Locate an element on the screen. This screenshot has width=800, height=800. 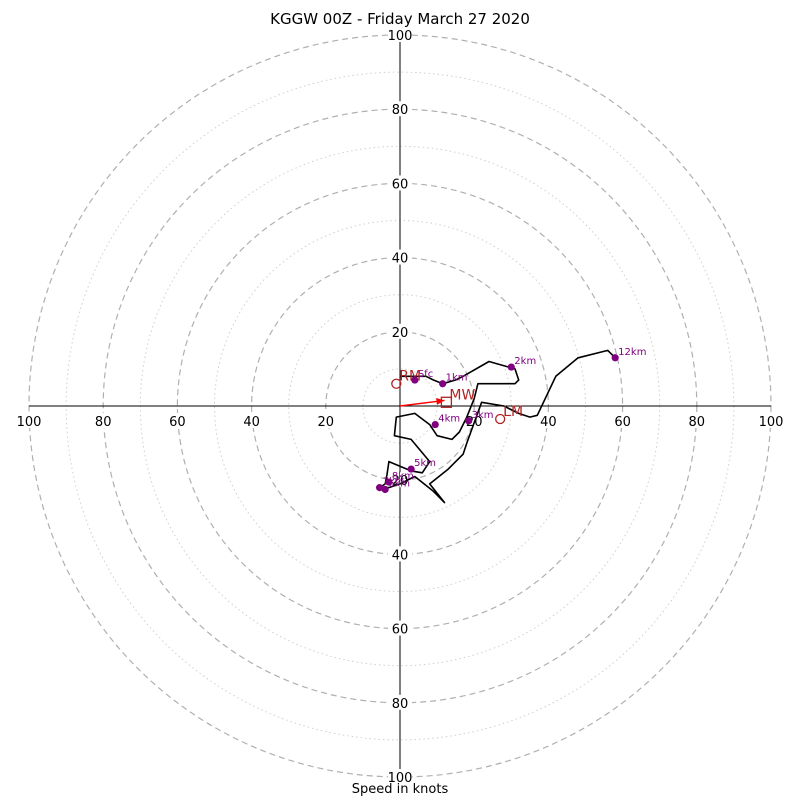
height-label-8km: 8km is located at coordinates (403, 476).